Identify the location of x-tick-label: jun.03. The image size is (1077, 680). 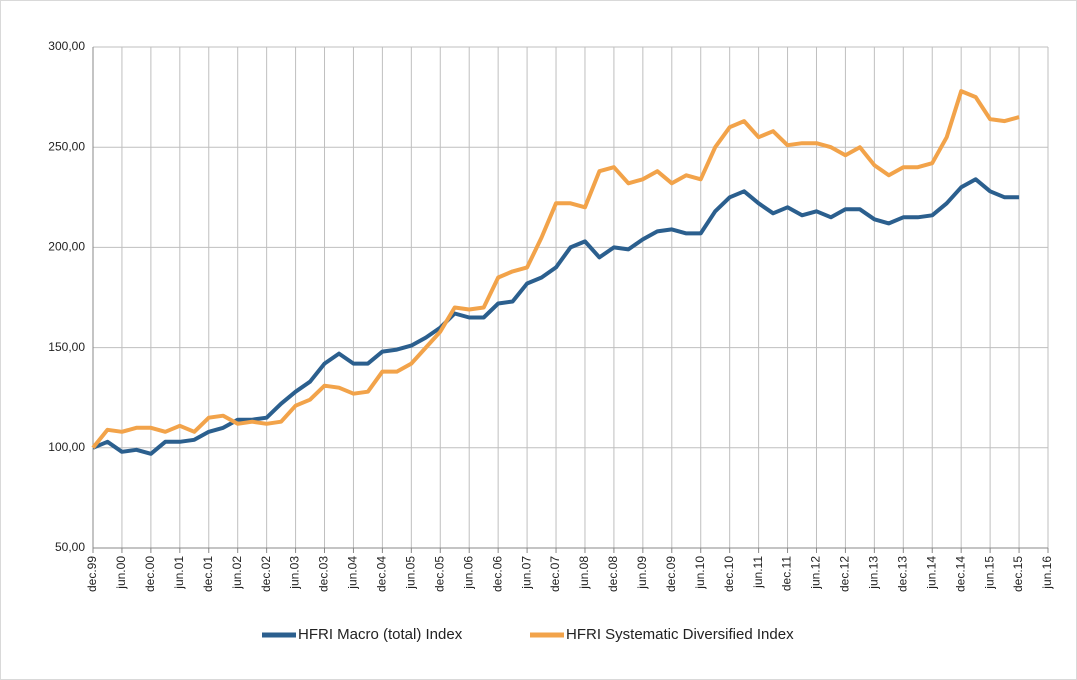
(295, 573).